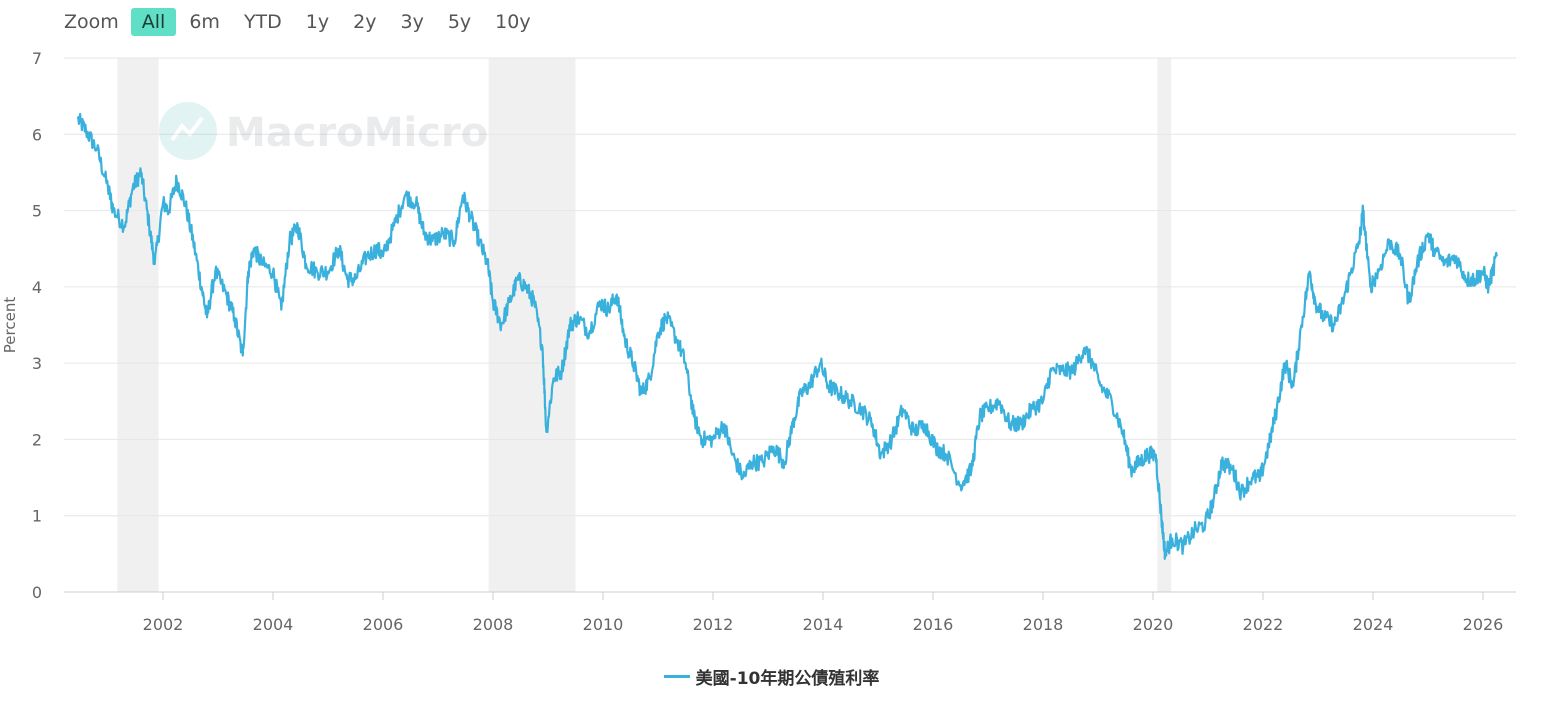 The height and width of the screenshot is (704, 1543). What do you see at coordinates (603, 624) in the screenshot?
I see `x-tick-label: 2010` at bounding box center [603, 624].